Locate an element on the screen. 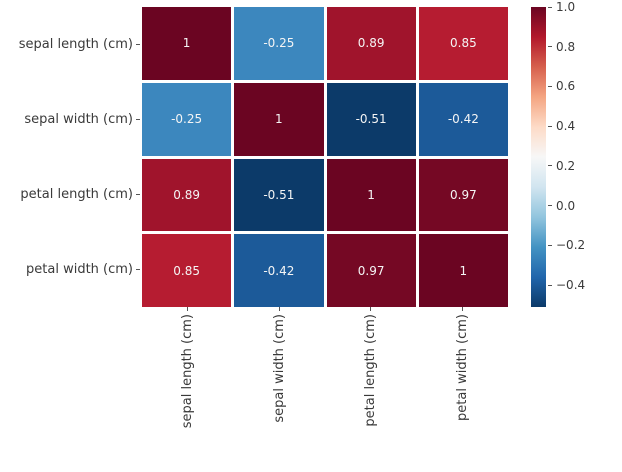 Image resolution: width=622 pixels, height=472 pixels. row-label: petal length (cm) is located at coordinates (70, 194).